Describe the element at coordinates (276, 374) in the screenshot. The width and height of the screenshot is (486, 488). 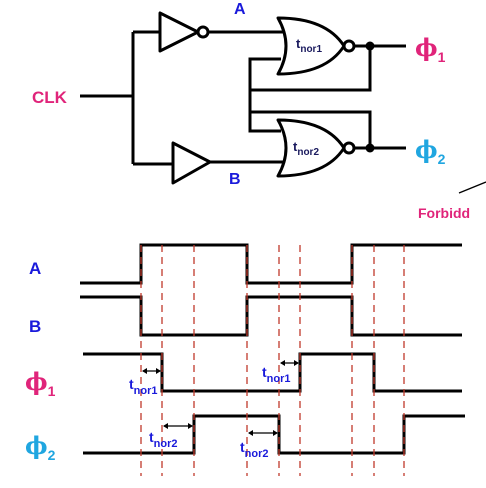
I see `delay-label-tnor1-b: tnor1` at that location.